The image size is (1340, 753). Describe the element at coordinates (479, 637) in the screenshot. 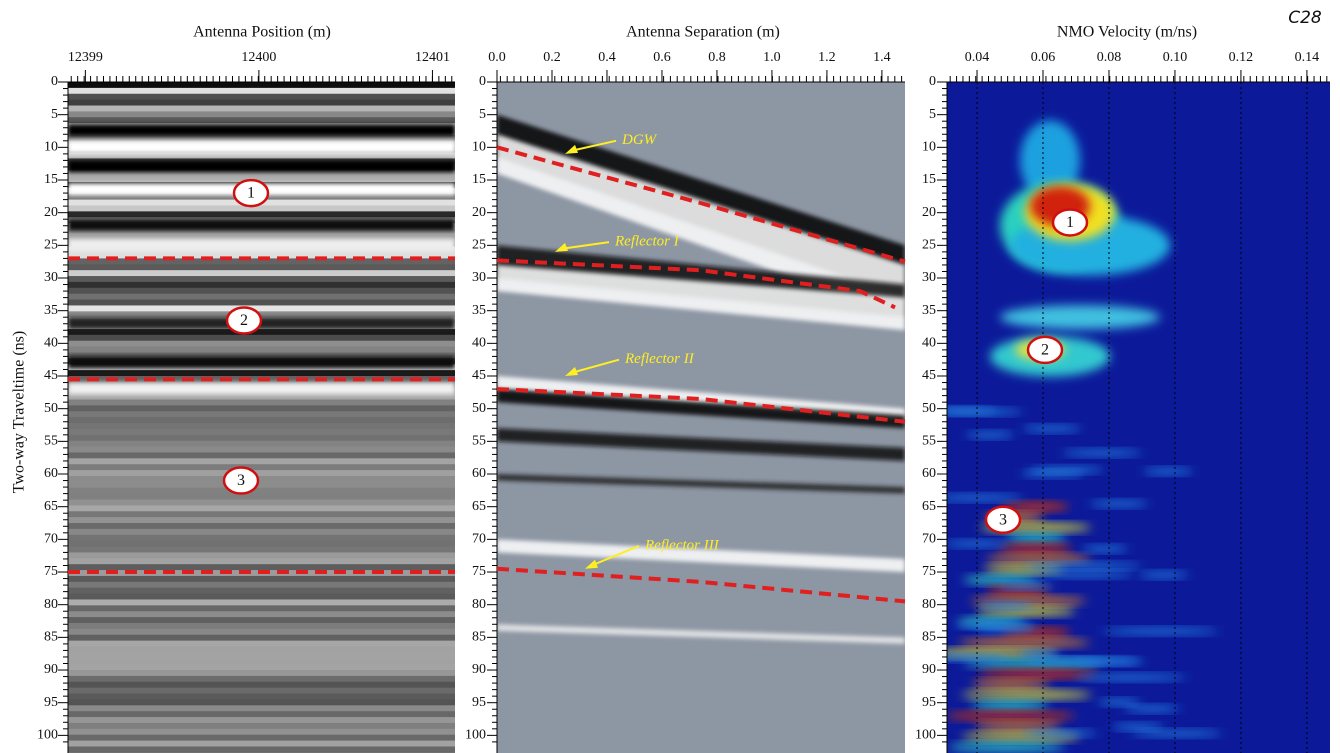

I see `y-tick-label: 85` at that location.